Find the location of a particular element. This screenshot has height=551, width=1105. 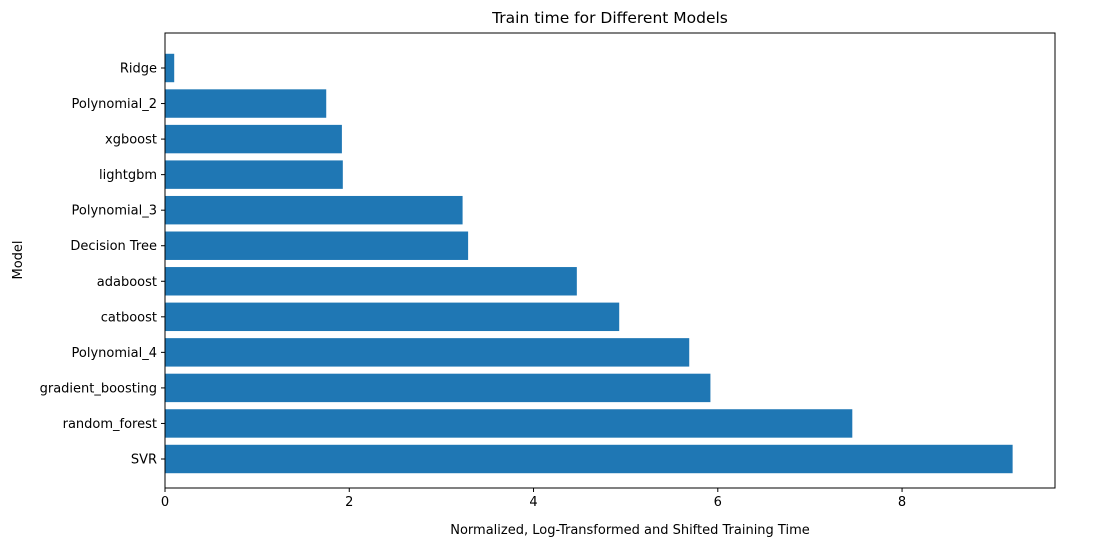

y-tick-label: Polynomial_3 is located at coordinates (114, 211).